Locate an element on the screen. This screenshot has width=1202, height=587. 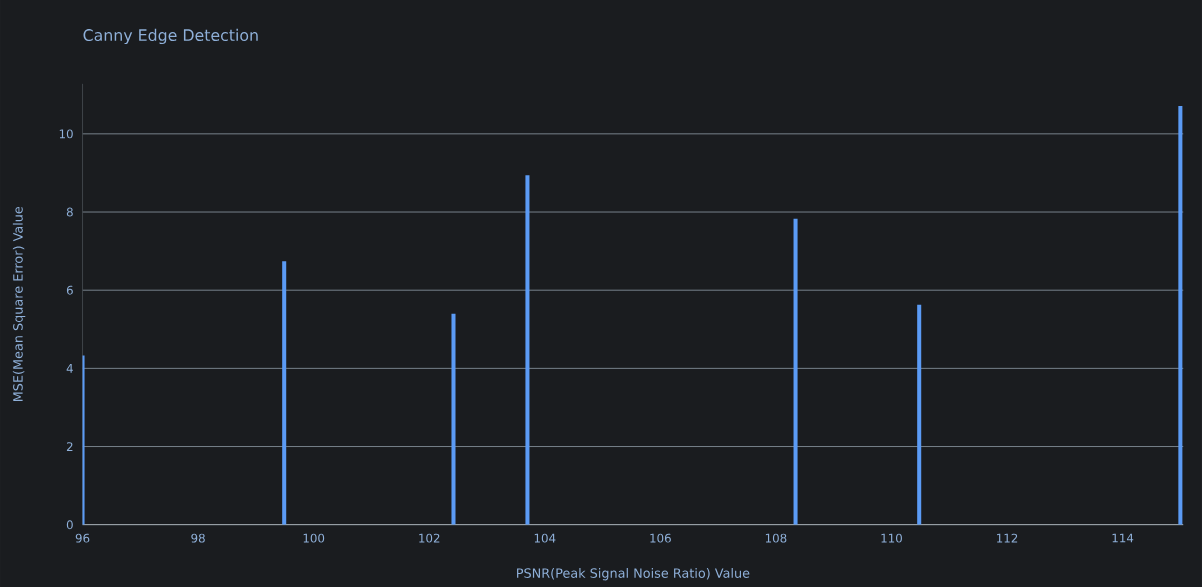
x-tick-label: 108 is located at coordinates (776, 538).